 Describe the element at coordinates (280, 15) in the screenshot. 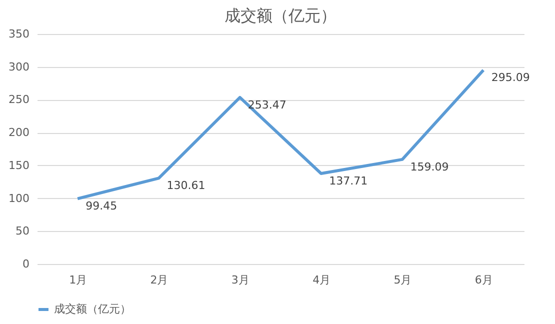

I see `chart-title: 成交额（亿元）` at that location.